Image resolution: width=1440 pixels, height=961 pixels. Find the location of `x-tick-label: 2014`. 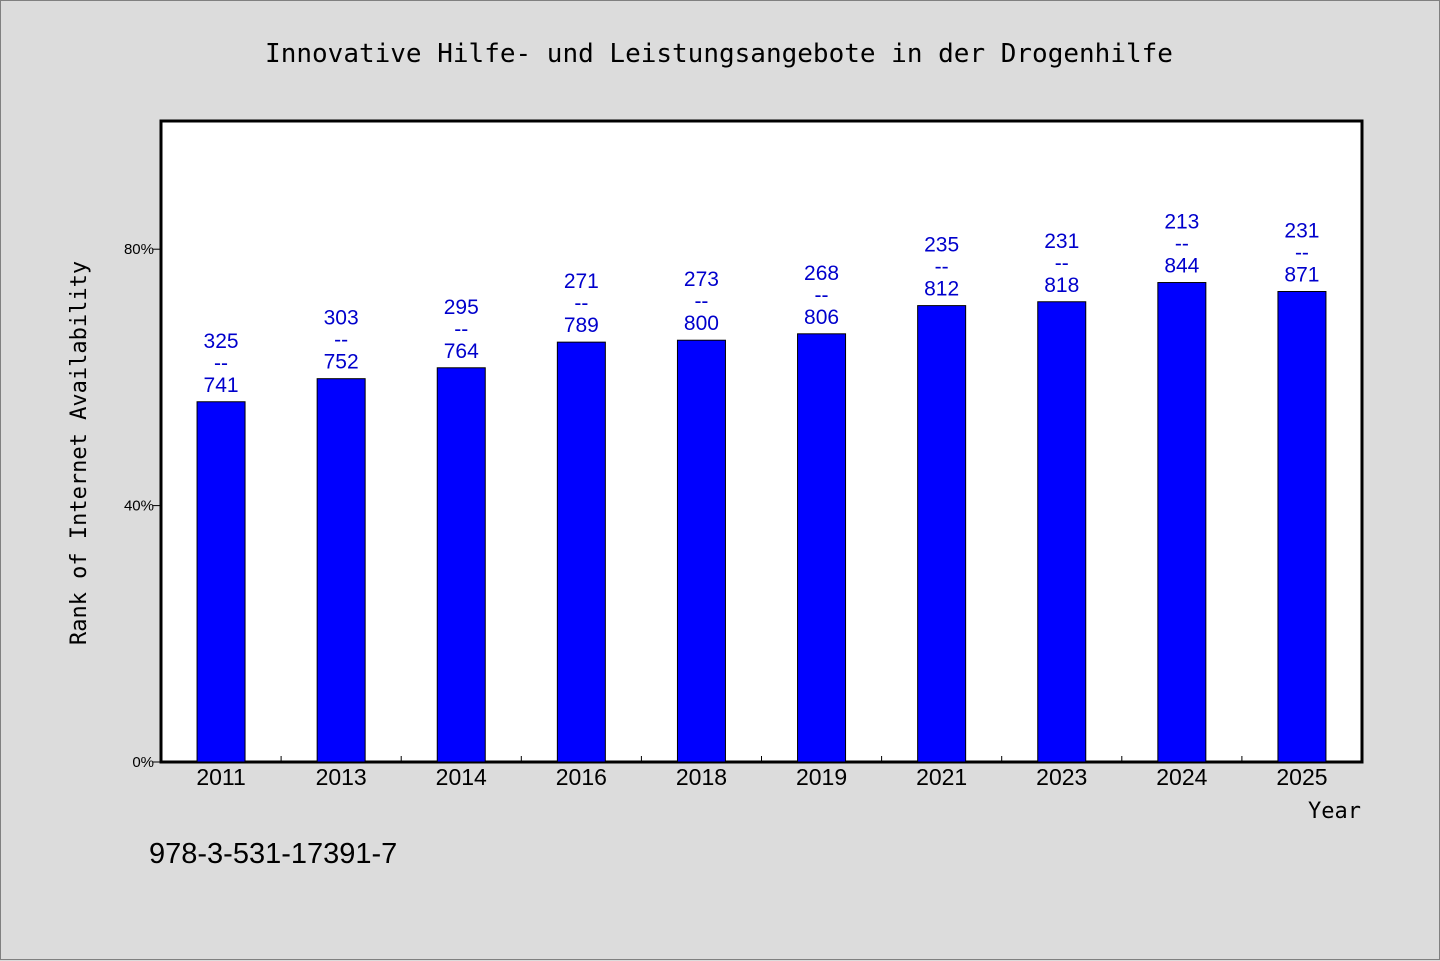

x-tick-label: 2014 is located at coordinates (461, 777).